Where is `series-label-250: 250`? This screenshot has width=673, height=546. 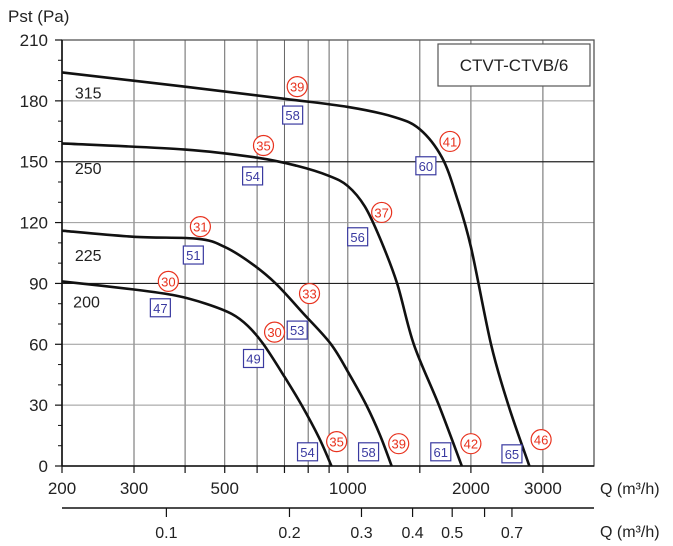
series-label-250: 250 is located at coordinates (88, 169).